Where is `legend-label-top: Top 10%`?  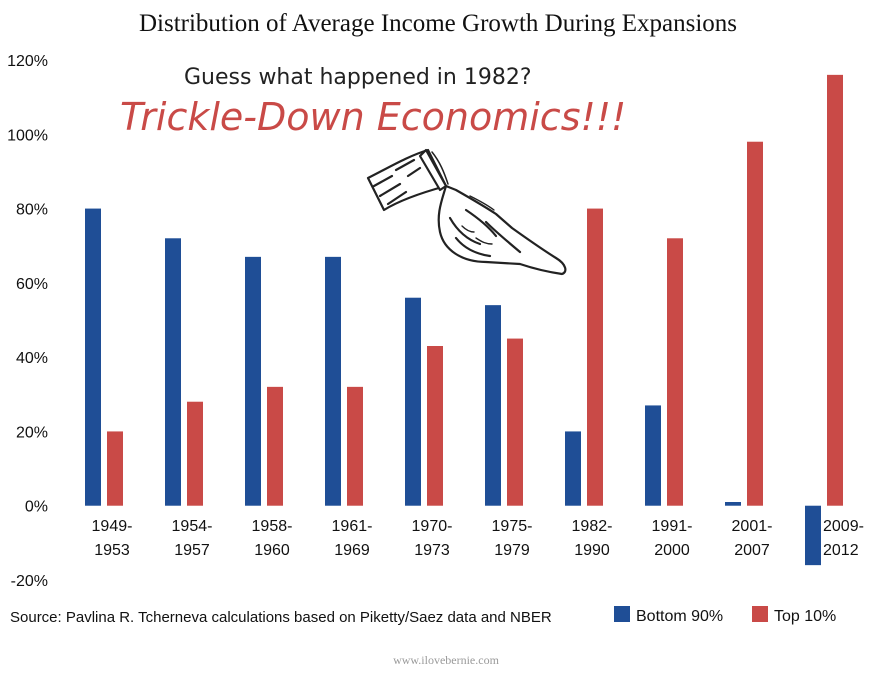
legend-label-top: Top 10% is located at coordinates (805, 616).